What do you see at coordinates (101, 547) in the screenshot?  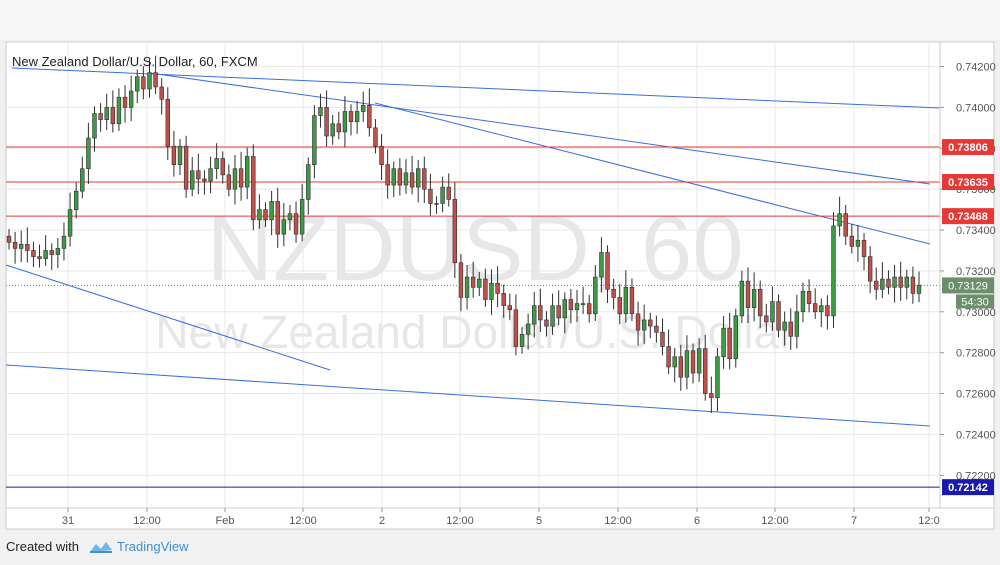 I see `tradingview-logo-icon` at bounding box center [101, 547].